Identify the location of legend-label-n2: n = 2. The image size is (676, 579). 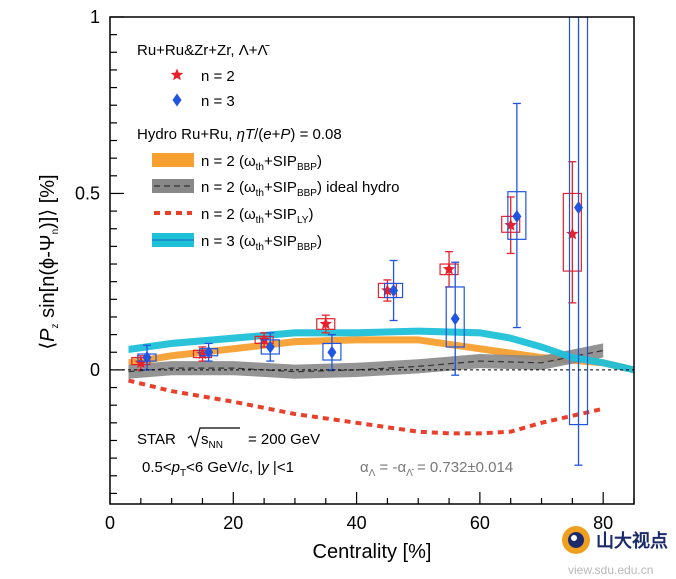
(218, 76).